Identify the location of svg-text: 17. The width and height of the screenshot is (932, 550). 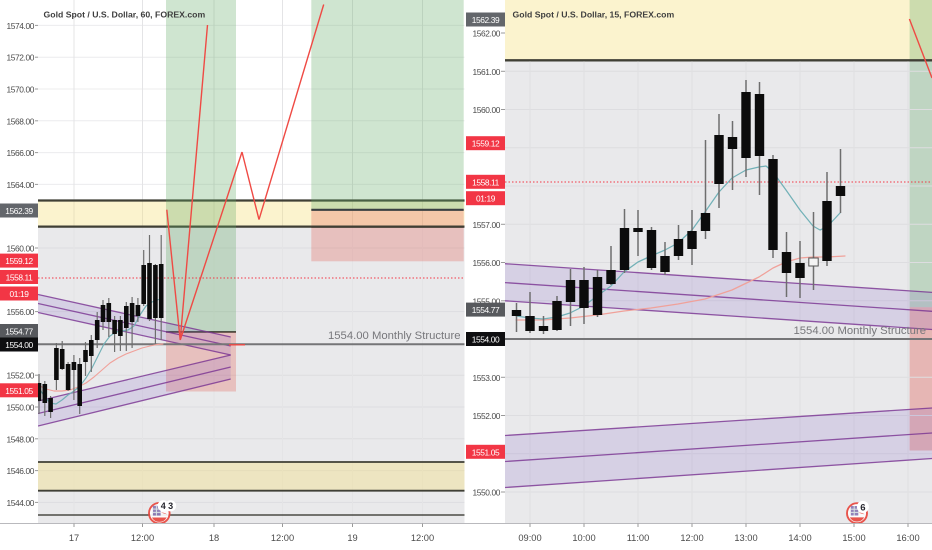
(74, 538).